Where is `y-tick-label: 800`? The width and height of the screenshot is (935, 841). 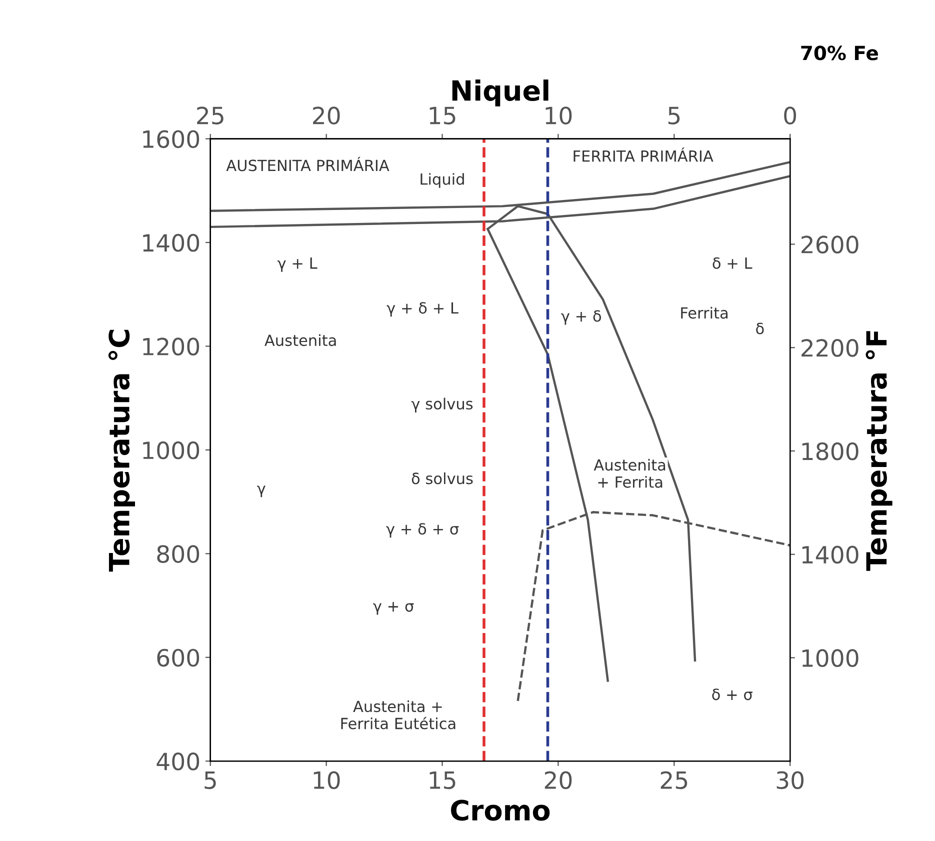
y-tick-label: 800 is located at coordinates (178, 554).